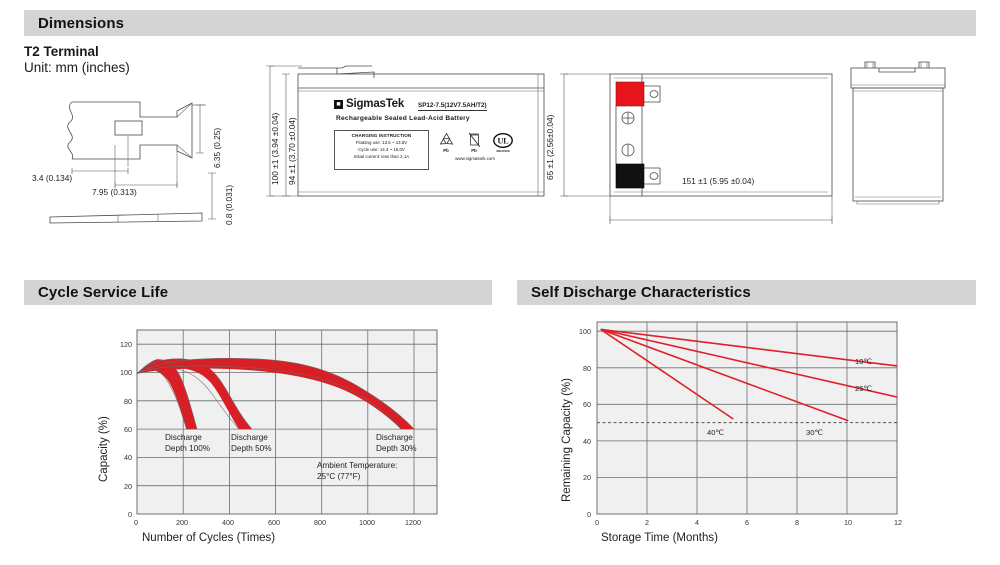 The width and height of the screenshot is (1000, 565). What do you see at coordinates (258, 292) in the screenshot?
I see `section-header-cycle-service-life: Cycle Service Life` at bounding box center [258, 292].